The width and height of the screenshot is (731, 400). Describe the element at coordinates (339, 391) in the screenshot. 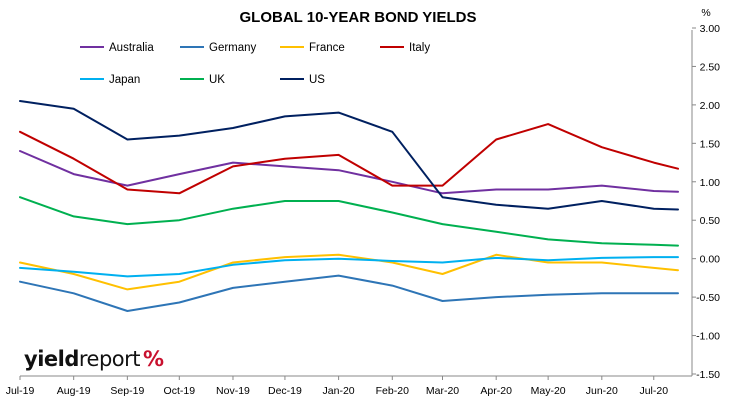

I see `x-tick-label: Jan-20` at that location.